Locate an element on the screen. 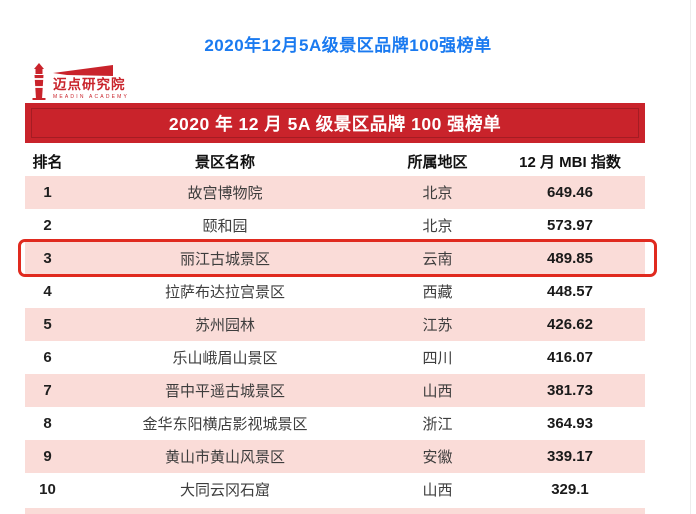 This screenshot has height=514, width=696. region-cell: 江苏 is located at coordinates (437, 325).